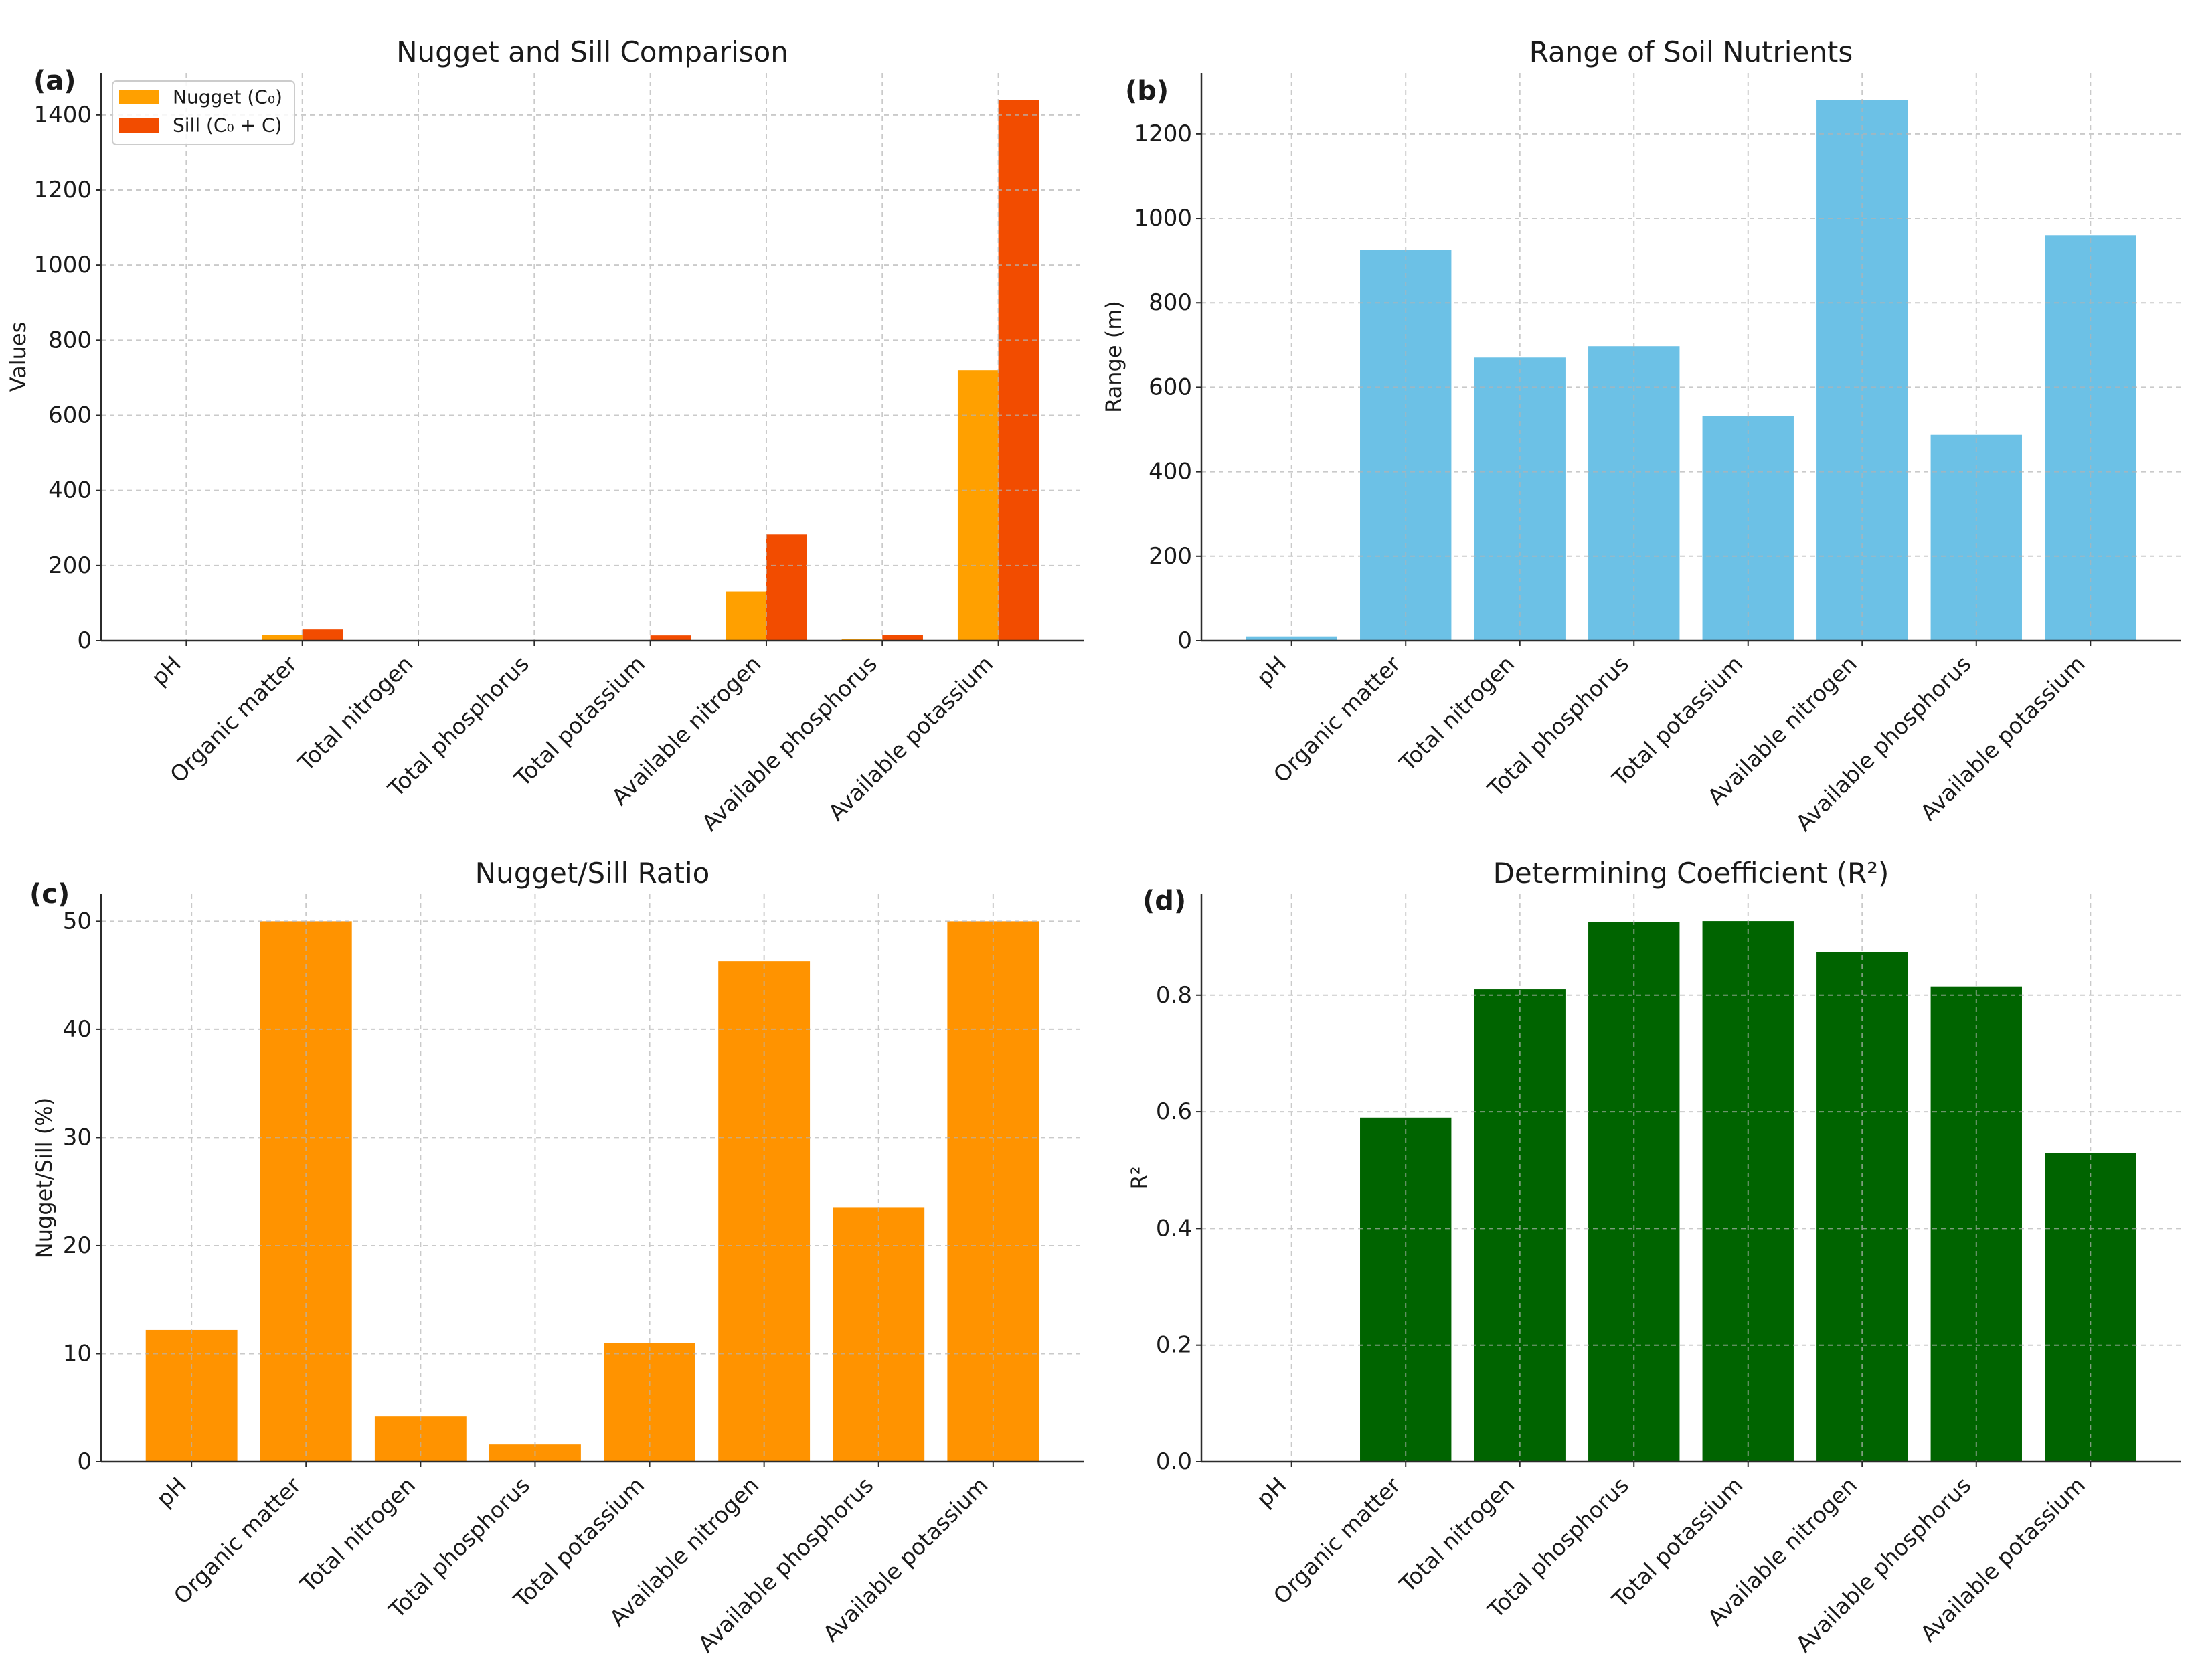  Describe the element at coordinates (1164, 901) in the screenshot. I see `panel-label: (d)` at that location.